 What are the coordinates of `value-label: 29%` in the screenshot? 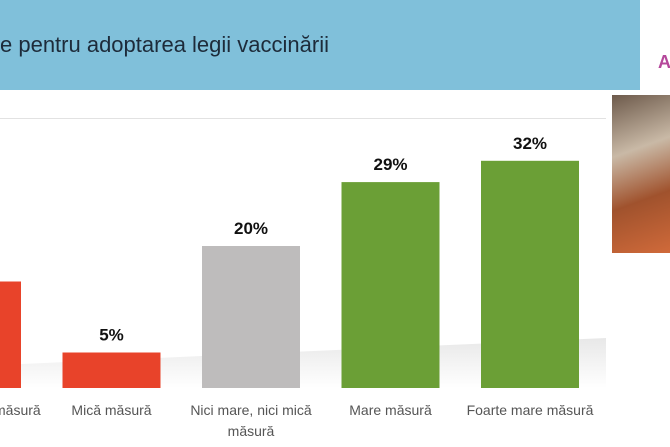 It's located at (390, 164).